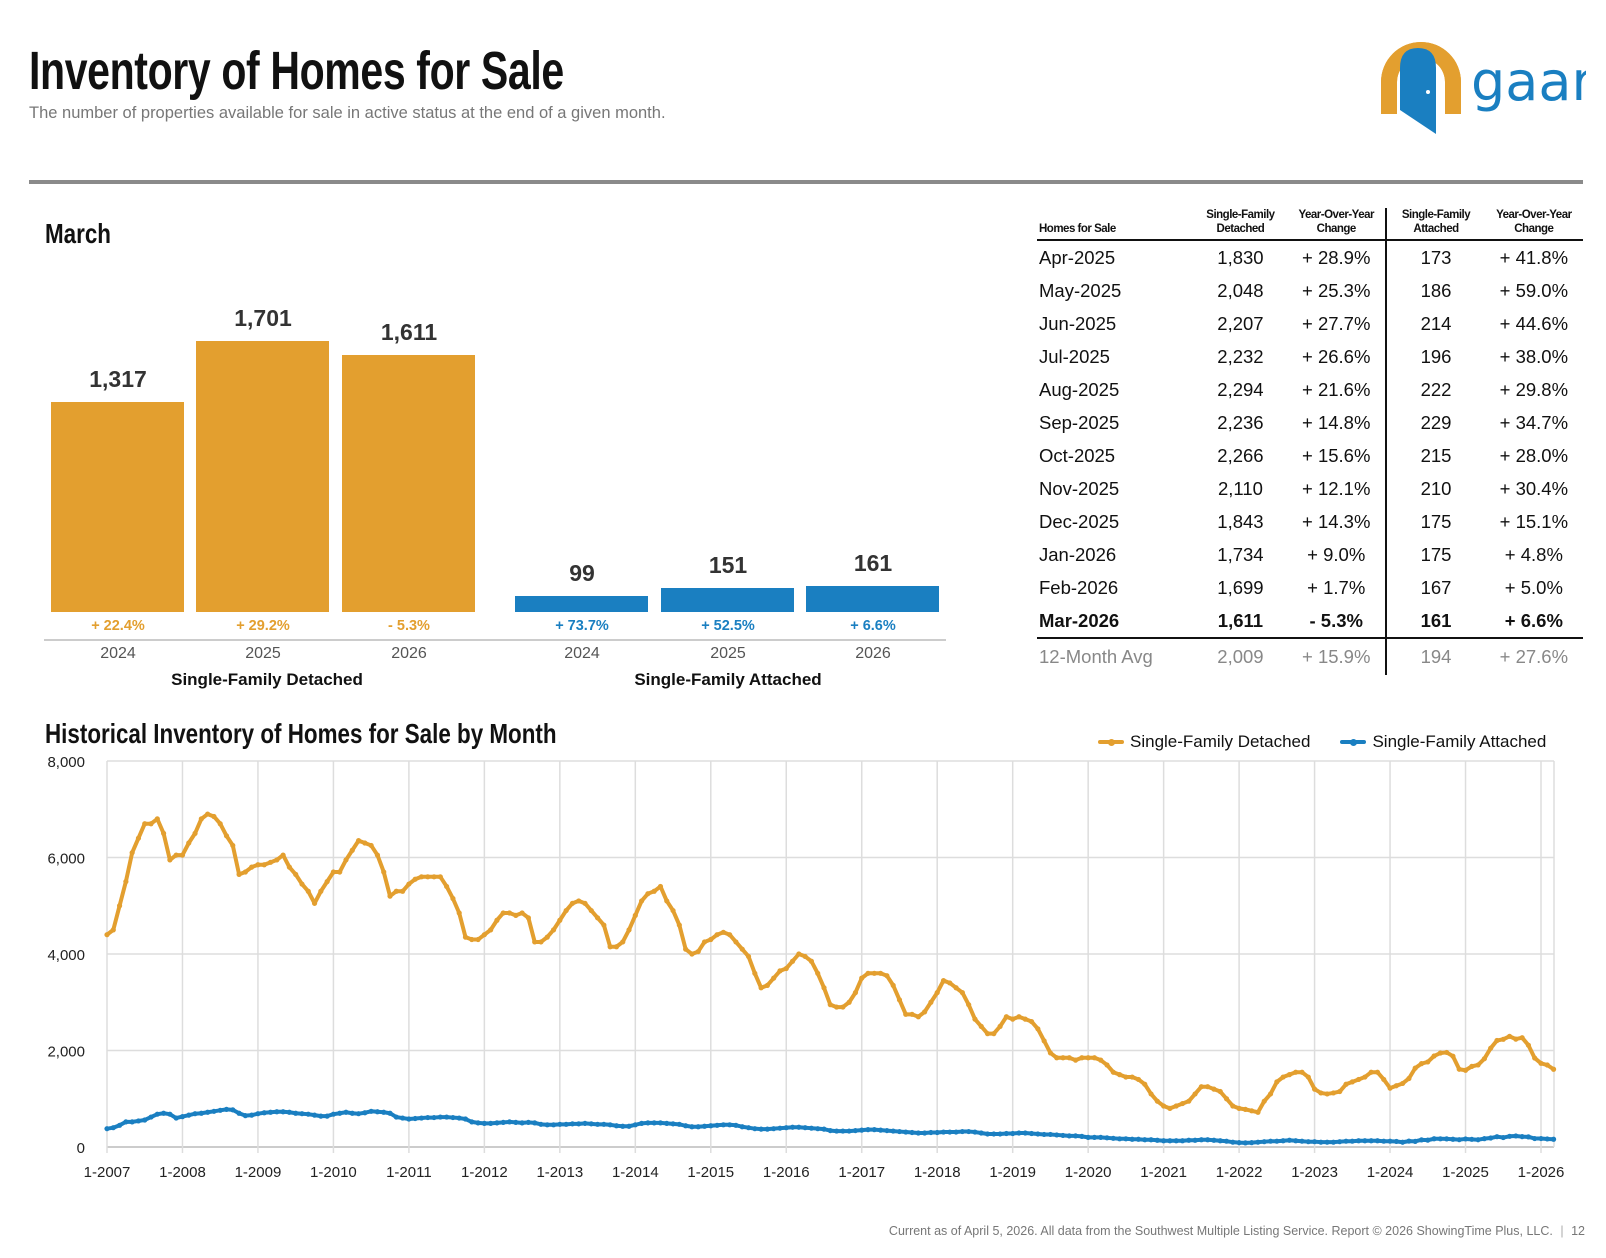  I want to click on x-tick-label: 1-2015, so click(710, 1172).